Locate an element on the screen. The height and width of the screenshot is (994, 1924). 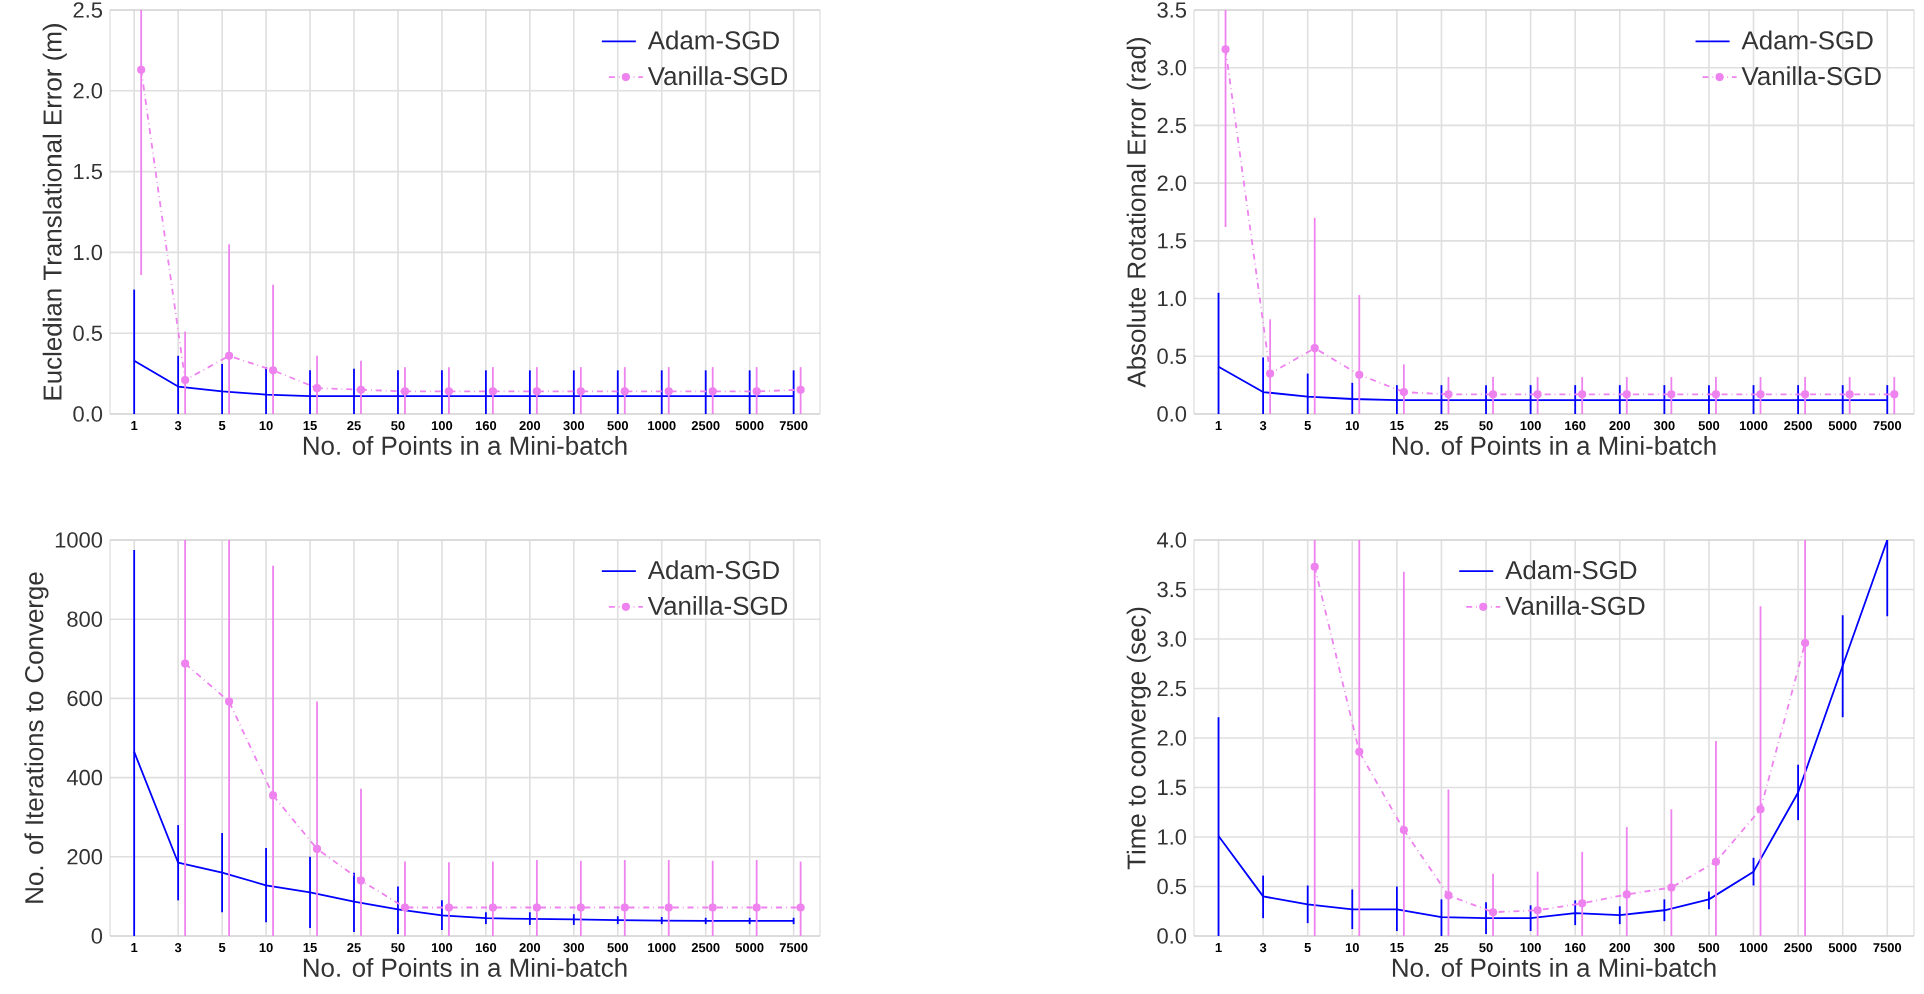
y-tick-label: 400 is located at coordinates (84, 777).